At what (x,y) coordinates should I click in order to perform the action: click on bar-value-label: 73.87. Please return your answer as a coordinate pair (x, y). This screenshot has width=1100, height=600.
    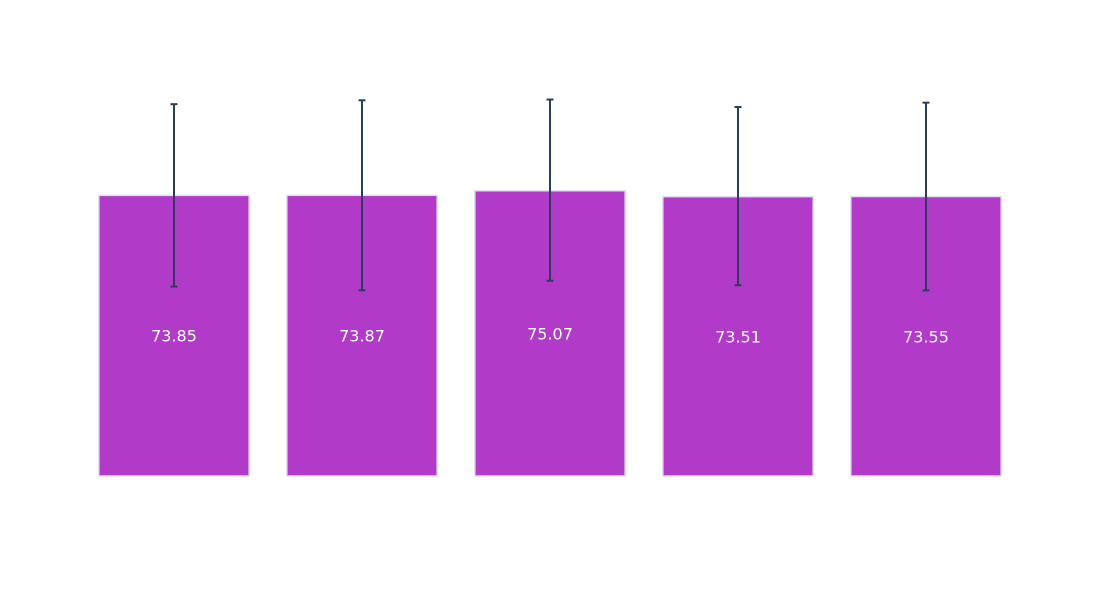
    Looking at the image, I should click on (362, 336).